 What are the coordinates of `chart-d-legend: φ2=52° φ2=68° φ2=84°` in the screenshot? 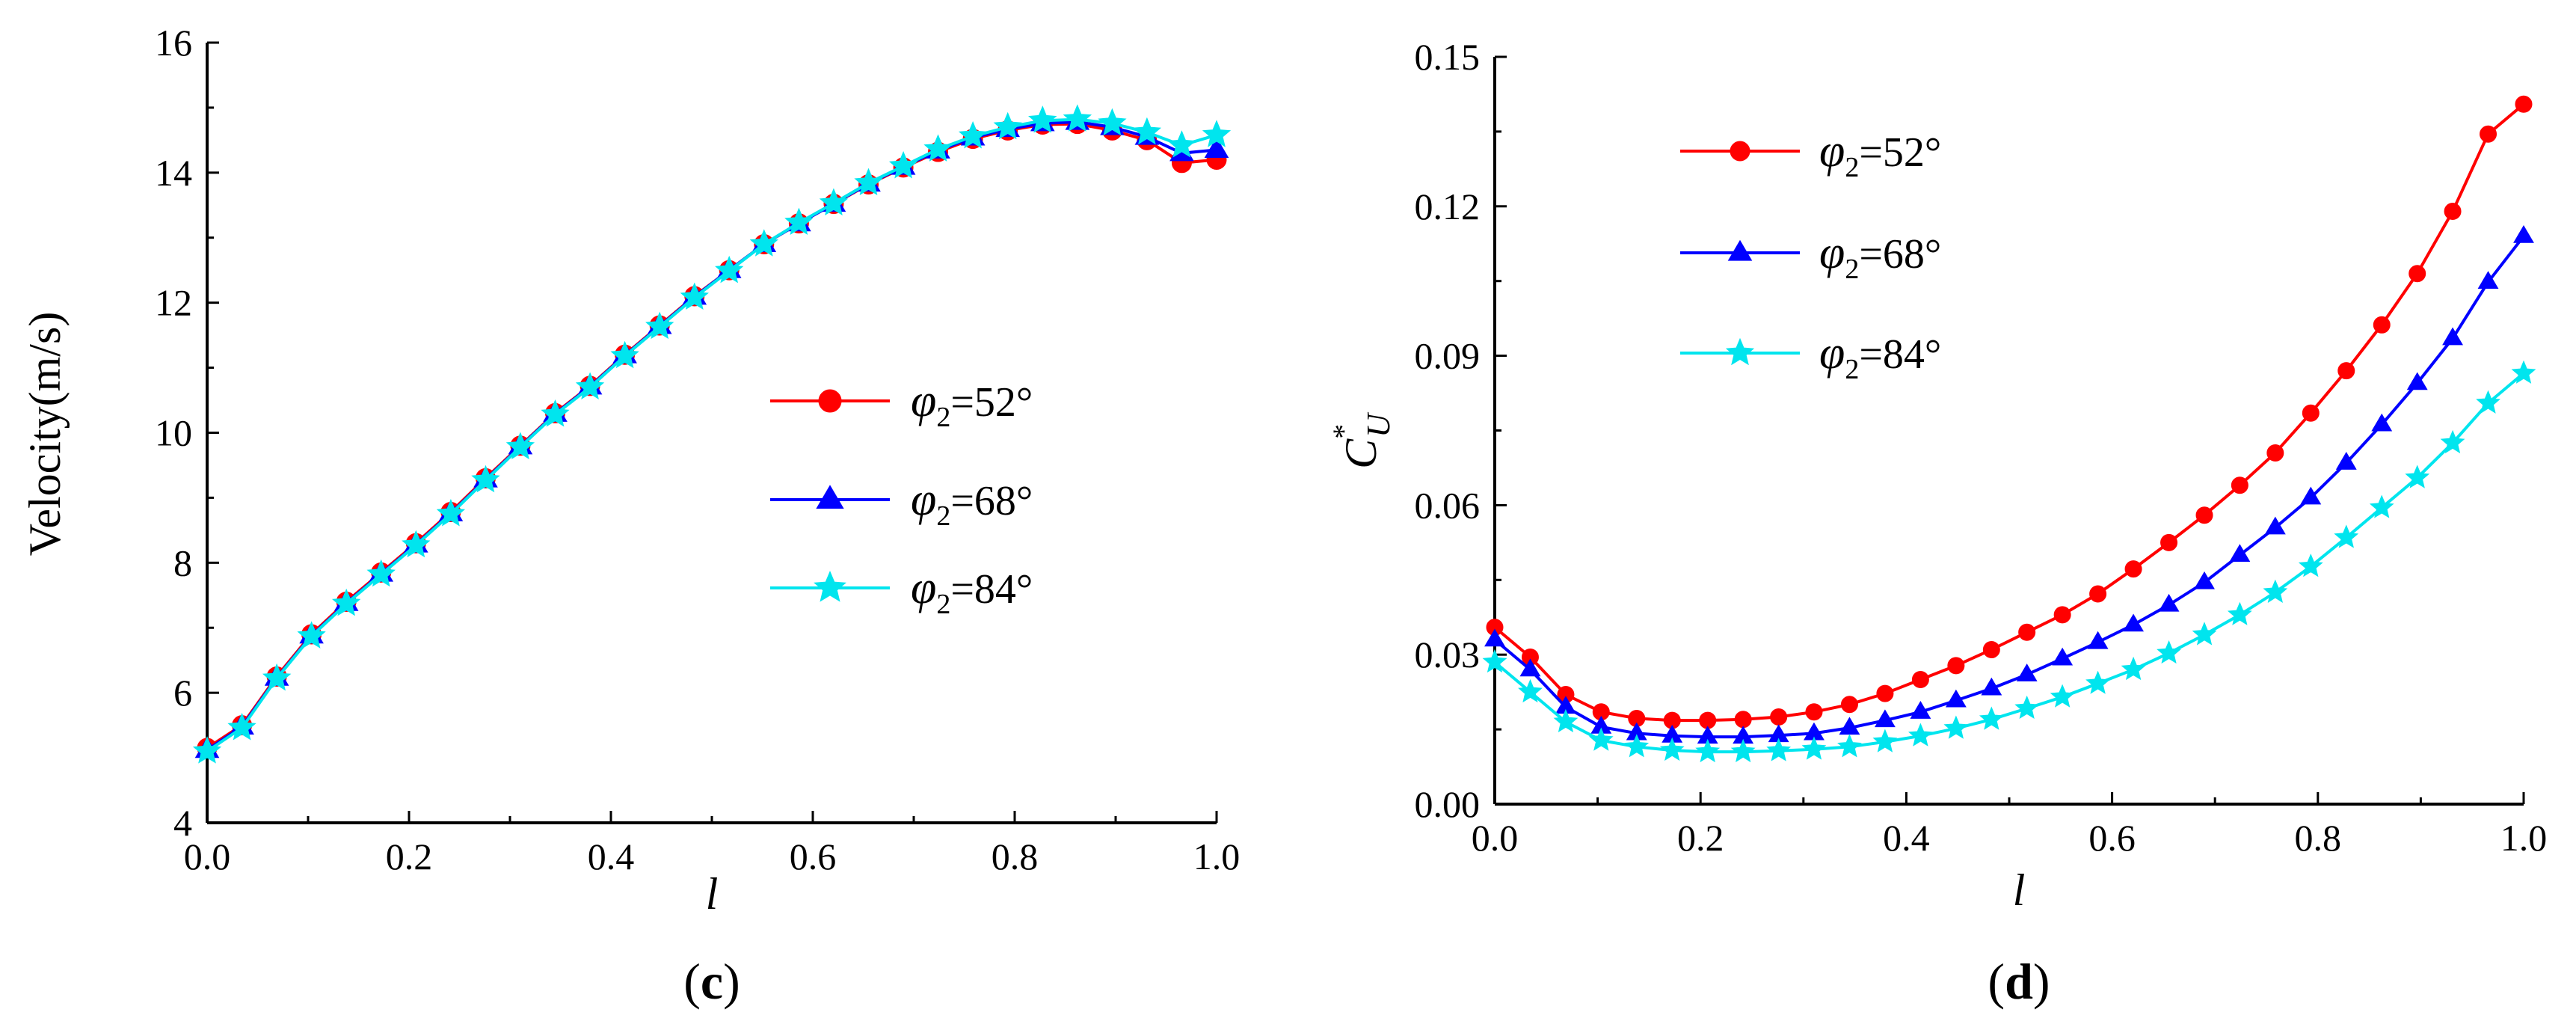 It's located at (1810, 256).